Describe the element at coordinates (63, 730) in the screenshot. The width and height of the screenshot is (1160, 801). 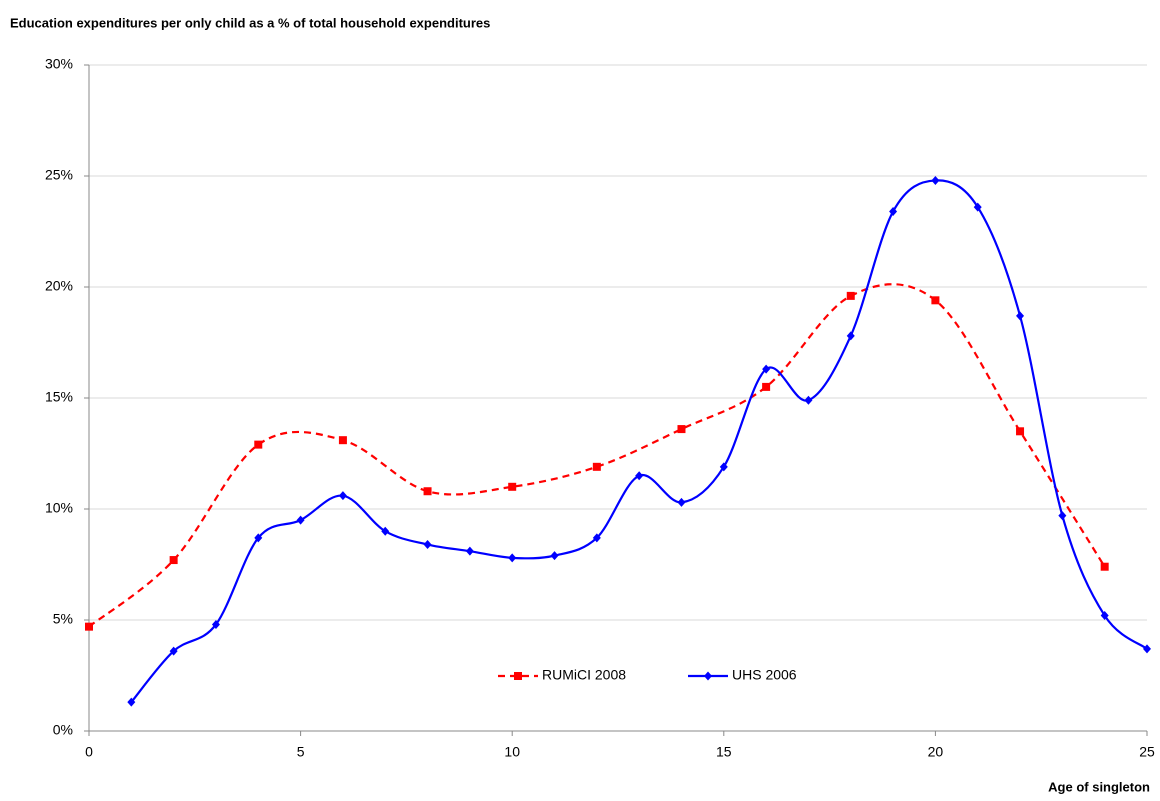
I see `y-tick-label: 0%` at that location.